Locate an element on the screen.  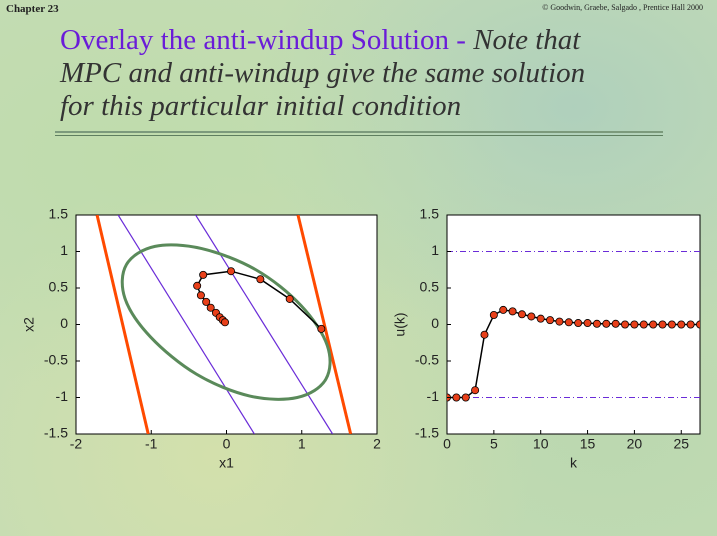
y-axis-label: u(k) is located at coordinates (400, 324).